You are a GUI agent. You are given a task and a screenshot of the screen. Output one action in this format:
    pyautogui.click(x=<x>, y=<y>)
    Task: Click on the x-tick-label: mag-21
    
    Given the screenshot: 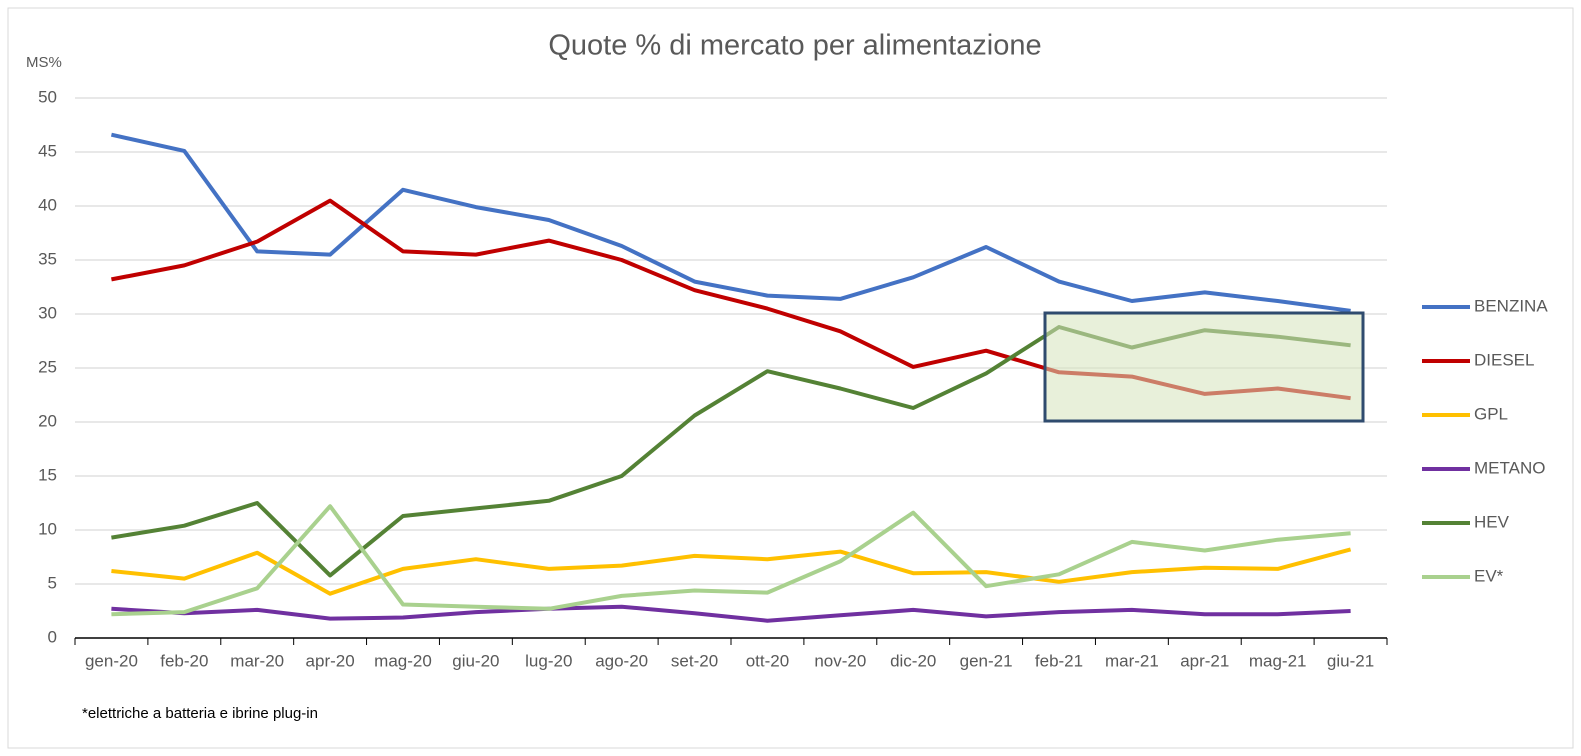 What is the action you would take?
    pyautogui.click(x=1278, y=660)
    